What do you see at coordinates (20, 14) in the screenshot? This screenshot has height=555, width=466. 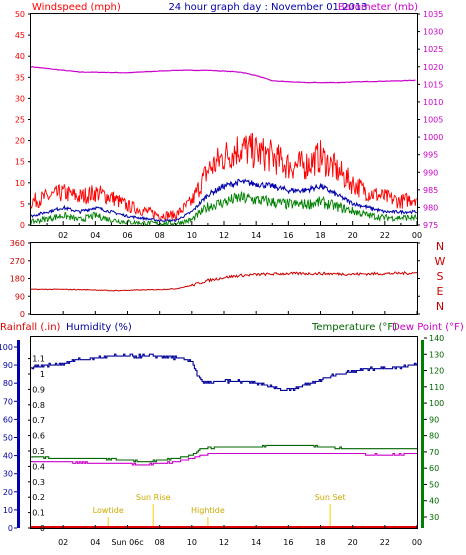 I see `windspeed-tick-label: 50` at bounding box center [20, 14].